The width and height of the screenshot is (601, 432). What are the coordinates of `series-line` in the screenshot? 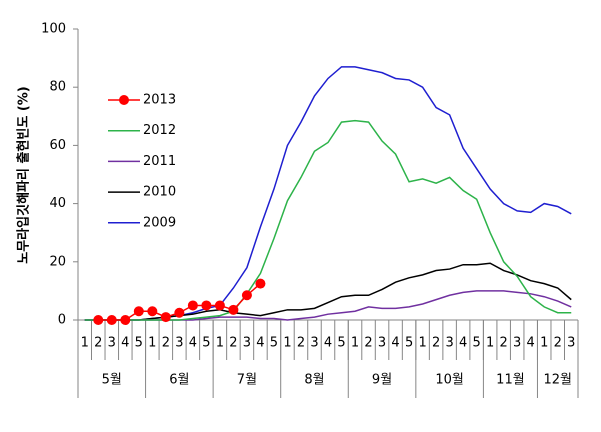 It's located at (328, 305).